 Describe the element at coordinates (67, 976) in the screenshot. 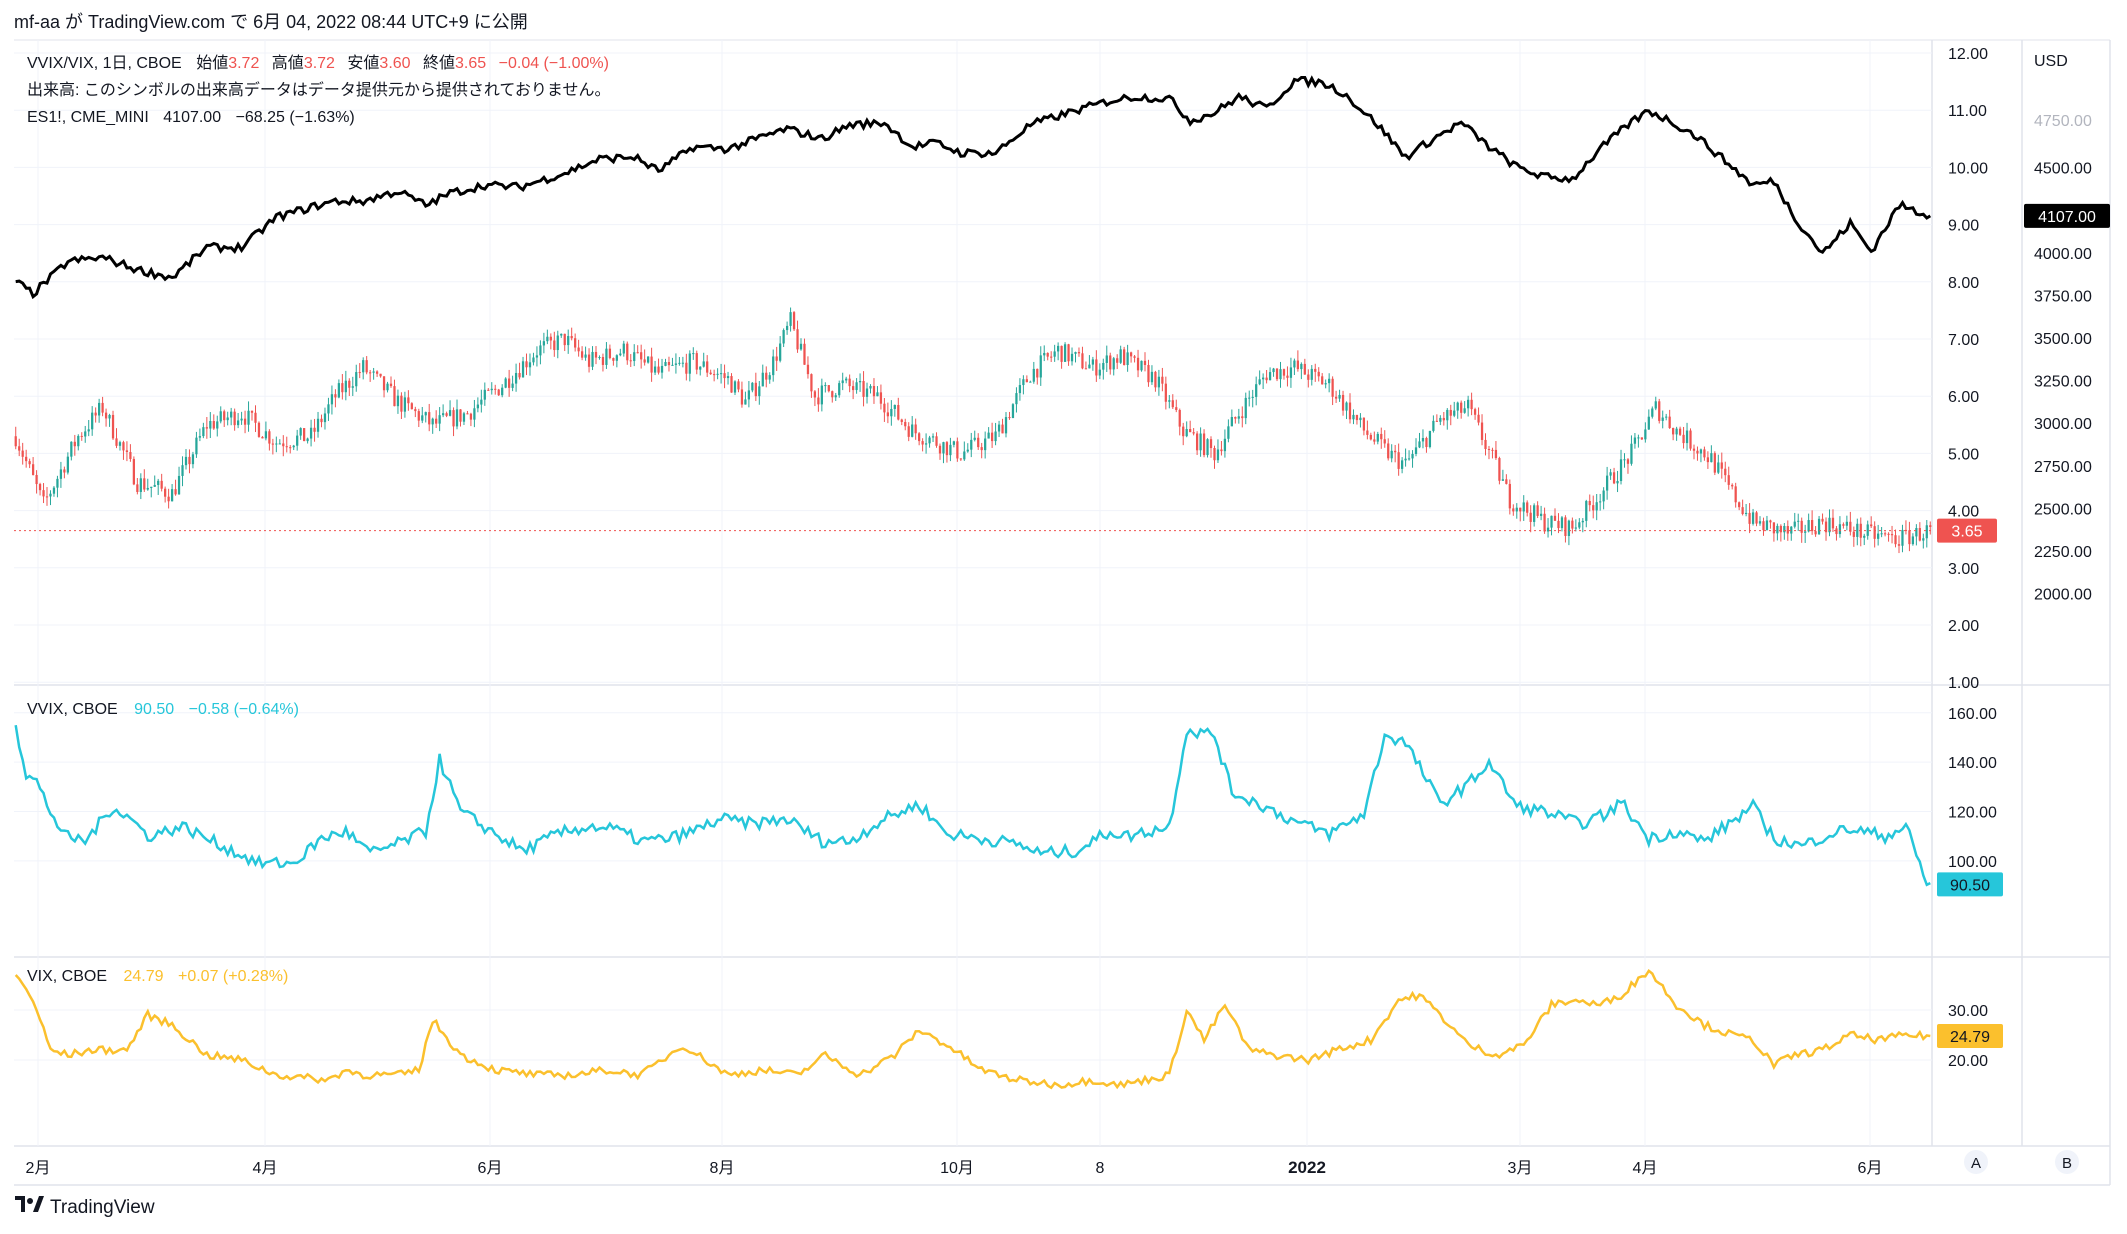

I see `vix-symbol: VIX, CBOE` at that location.